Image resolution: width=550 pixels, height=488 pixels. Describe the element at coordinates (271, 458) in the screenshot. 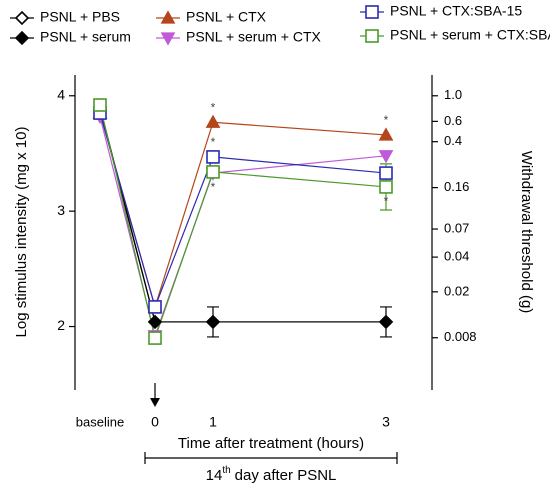

I see `period-bracket` at that location.